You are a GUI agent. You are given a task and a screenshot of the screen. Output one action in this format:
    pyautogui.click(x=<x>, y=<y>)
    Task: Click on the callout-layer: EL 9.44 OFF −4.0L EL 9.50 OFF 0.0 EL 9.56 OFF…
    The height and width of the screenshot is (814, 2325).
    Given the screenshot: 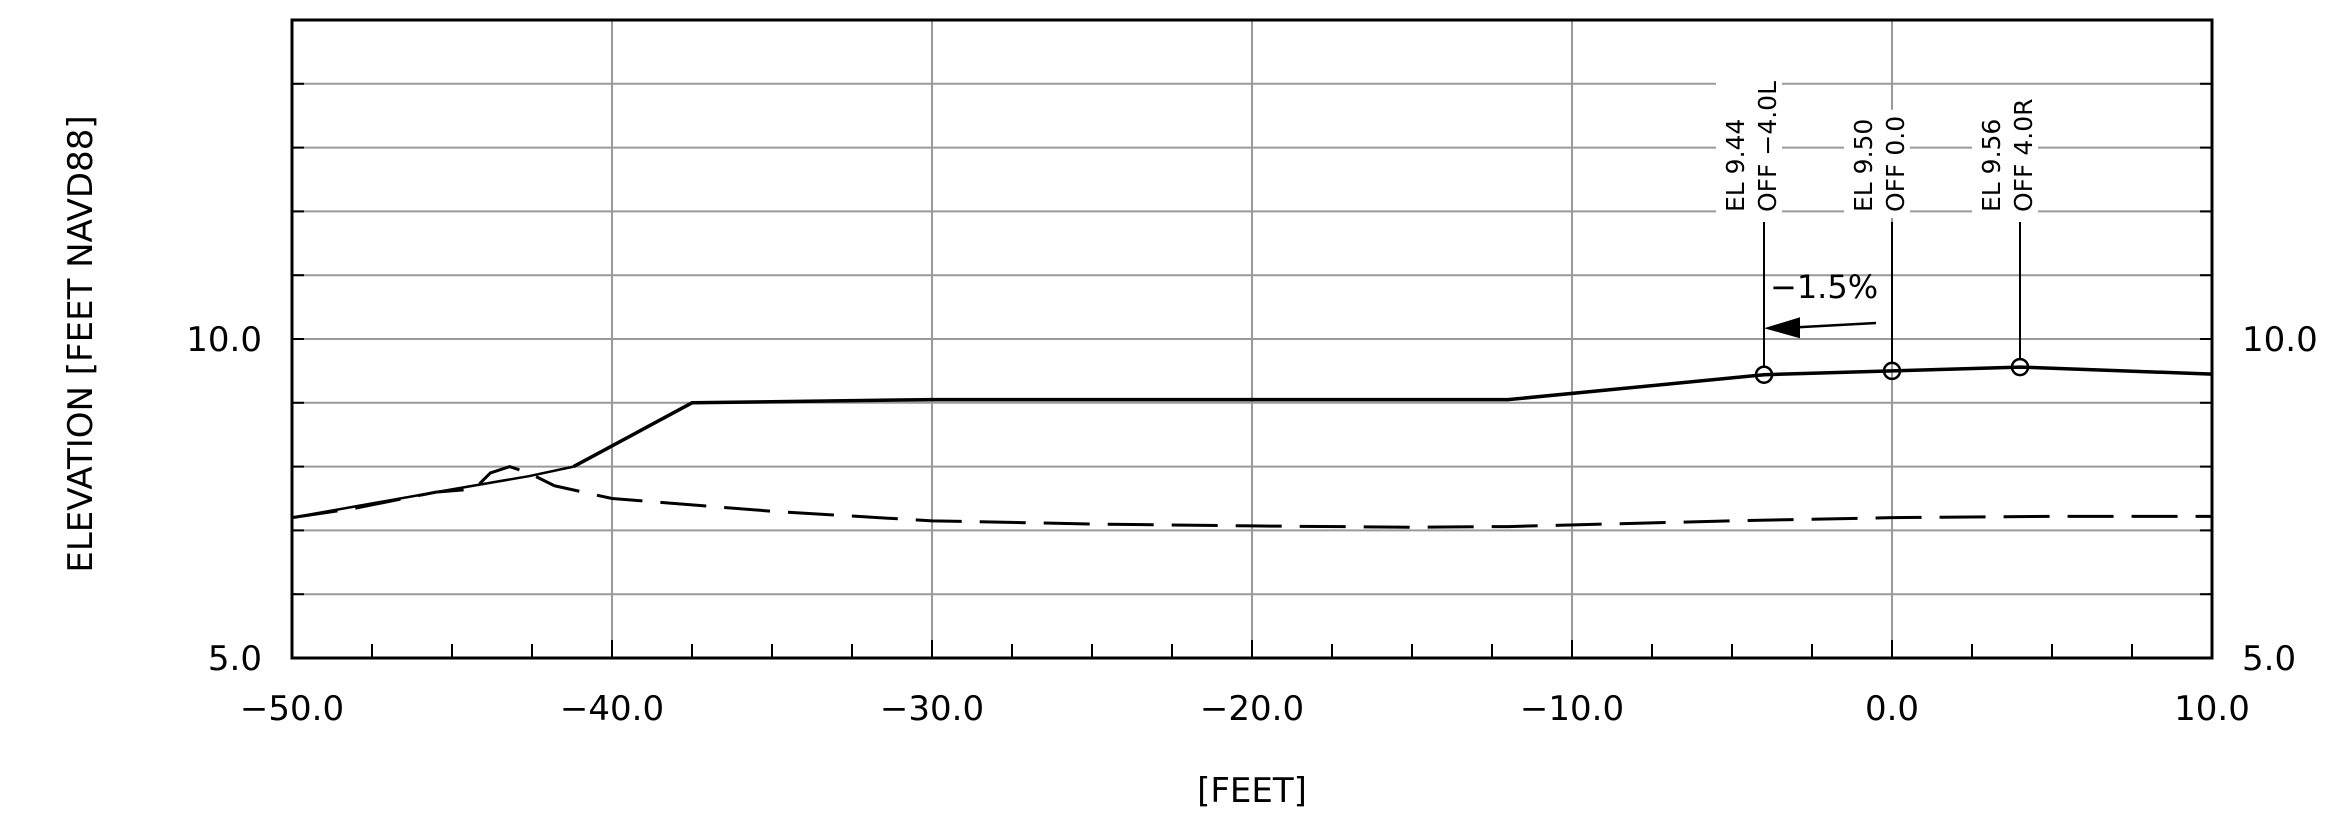 What is the action you would take?
    pyautogui.click(x=1877, y=229)
    